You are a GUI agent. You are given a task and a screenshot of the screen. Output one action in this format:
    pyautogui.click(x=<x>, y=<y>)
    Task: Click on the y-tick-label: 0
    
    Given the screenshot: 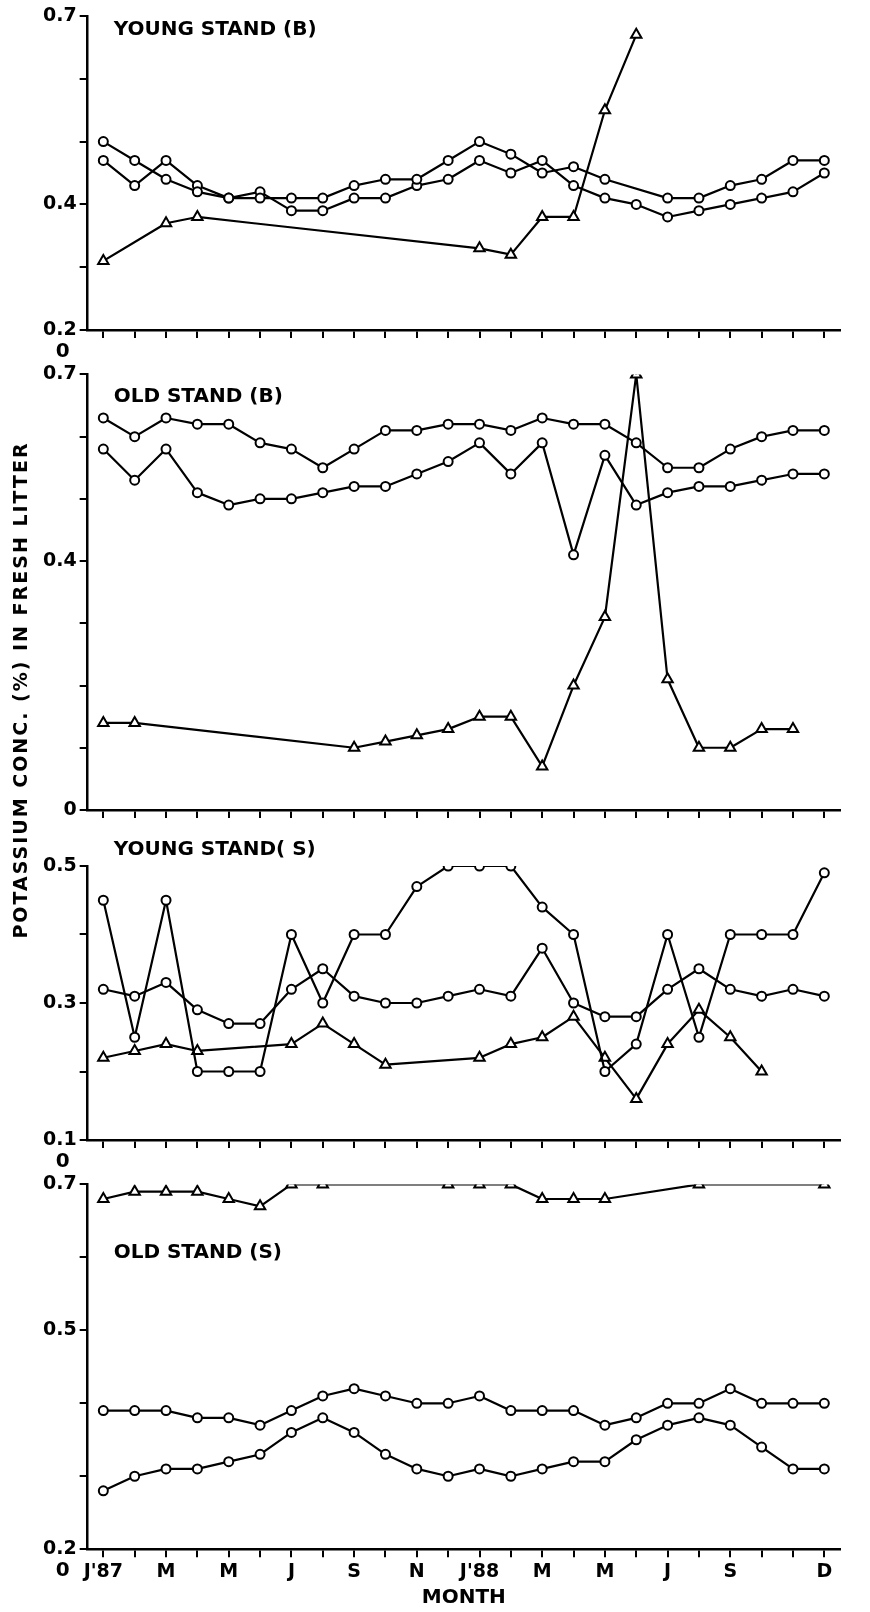 What is the action you would take?
    pyautogui.click(x=70, y=807)
    